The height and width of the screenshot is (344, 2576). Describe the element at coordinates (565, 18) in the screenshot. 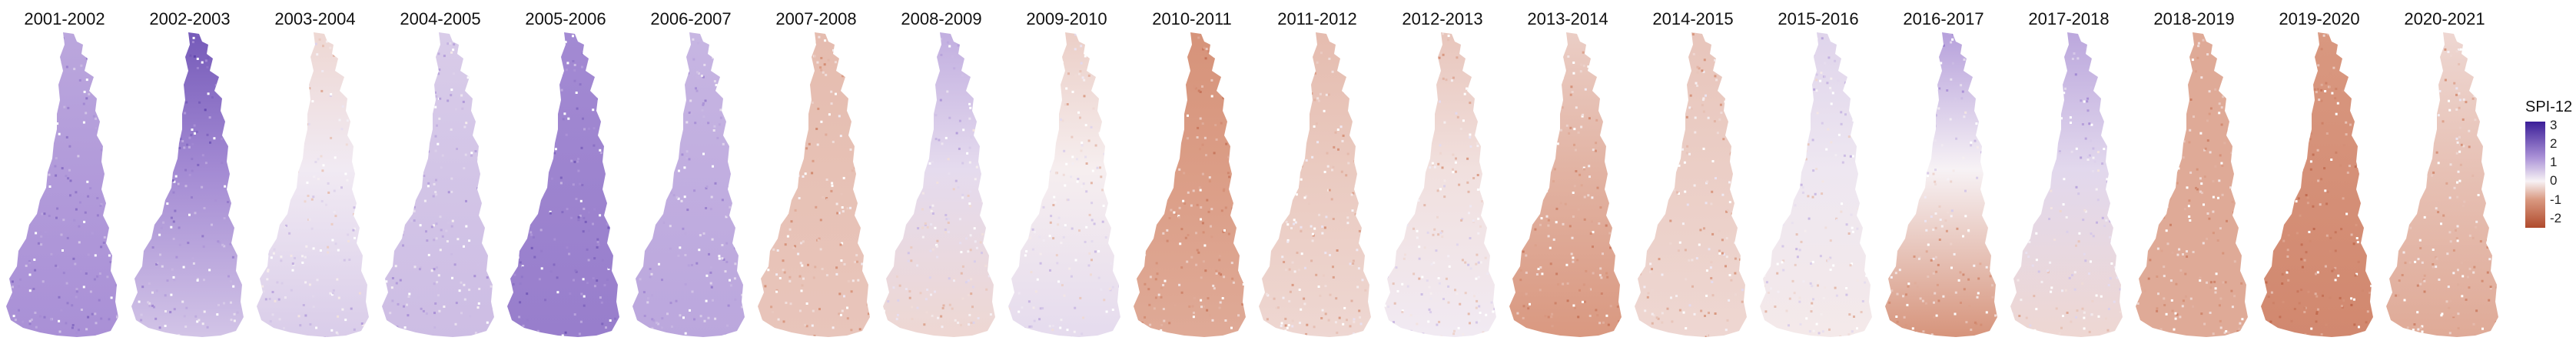

I see `panel-title: 2005-2006` at that location.